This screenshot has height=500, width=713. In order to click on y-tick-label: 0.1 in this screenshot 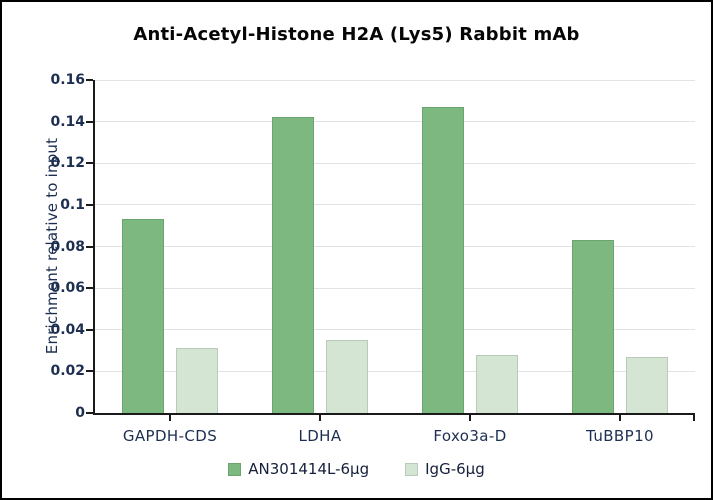, I will do `click(72, 204)`.